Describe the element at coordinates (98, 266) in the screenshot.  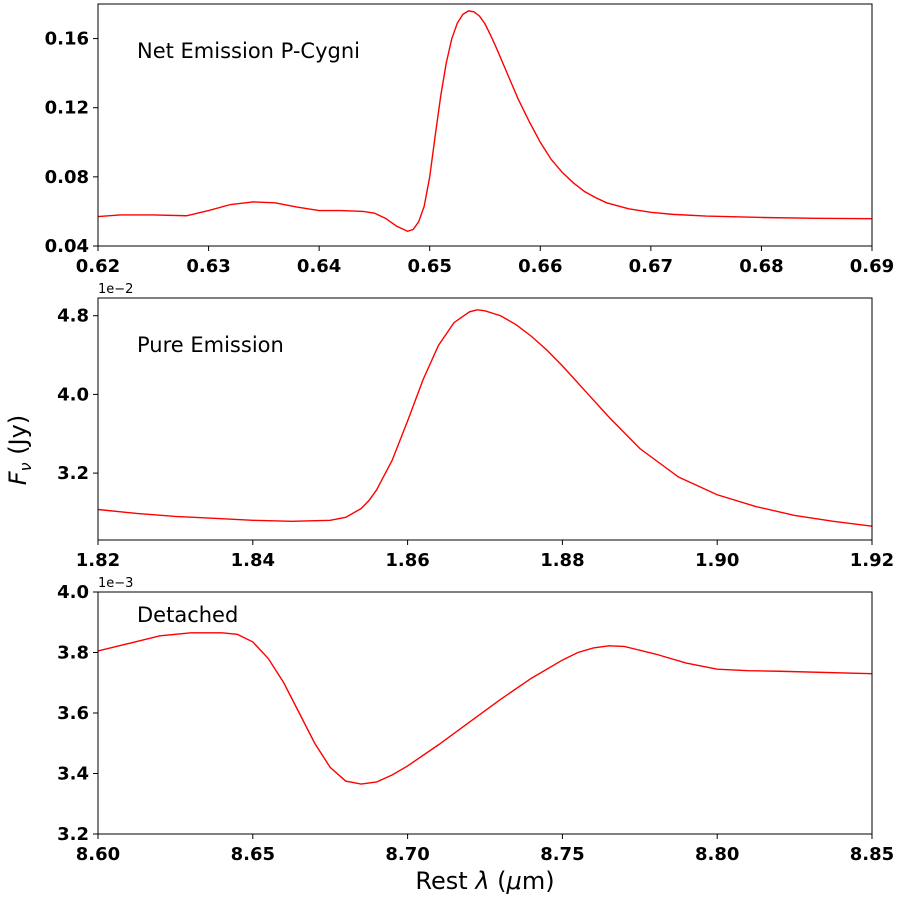
I see `x-tick-label: 0.62` at that location.